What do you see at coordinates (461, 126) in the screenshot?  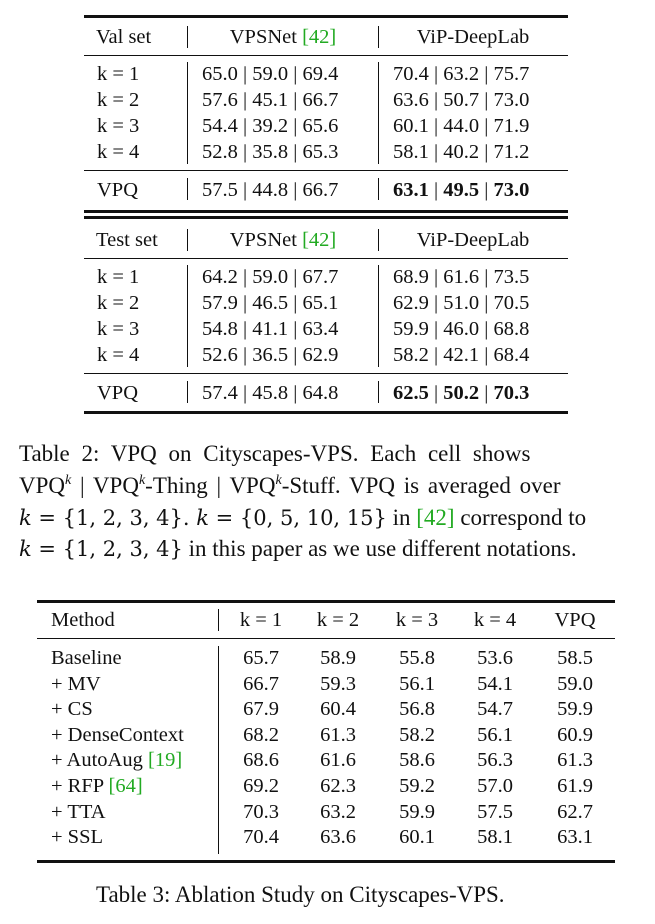 I see `table-cell: 60.1 | 44.0 | 71.9` at bounding box center [461, 126].